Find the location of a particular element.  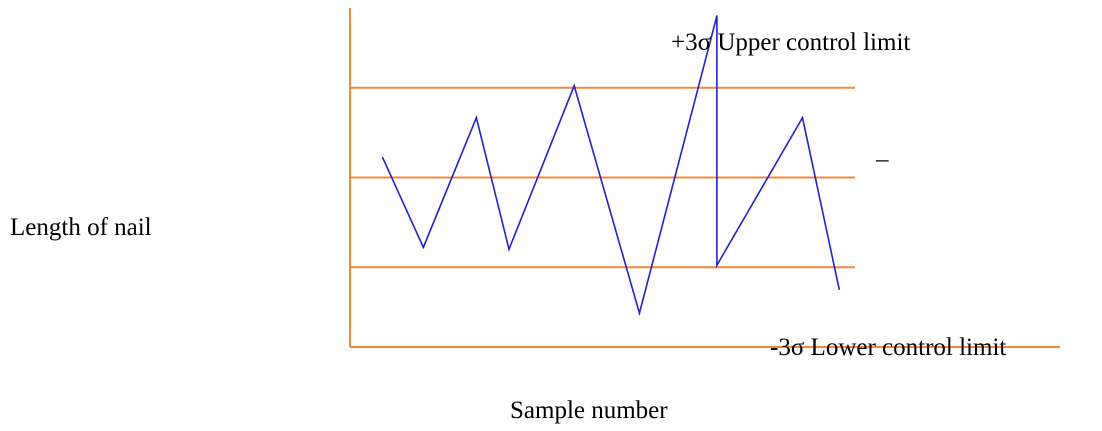

x-axis-label: Sample number is located at coordinates (589, 410).